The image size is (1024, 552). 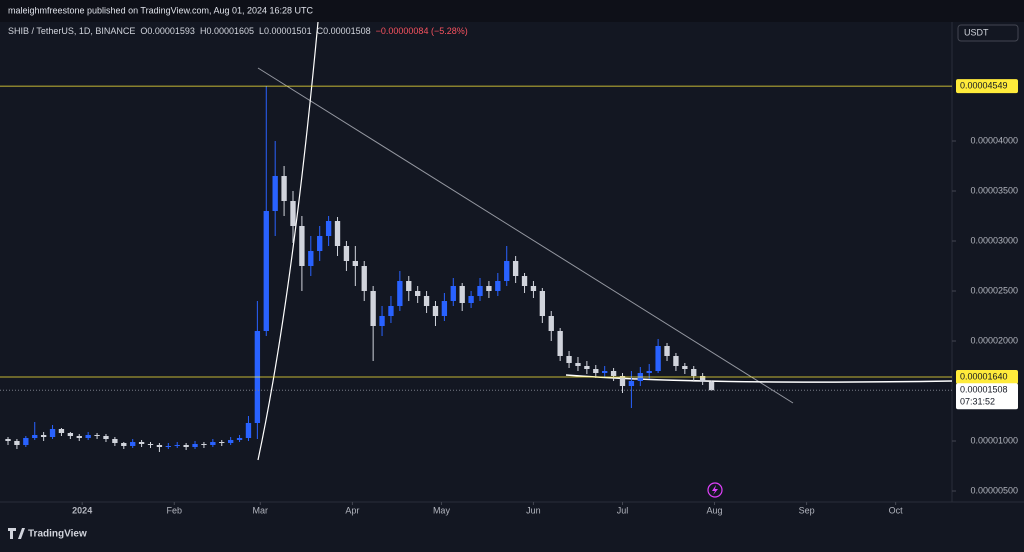 What do you see at coordinates (714, 510) in the screenshot?
I see `x-tick-label: Aug` at bounding box center [714, 510].